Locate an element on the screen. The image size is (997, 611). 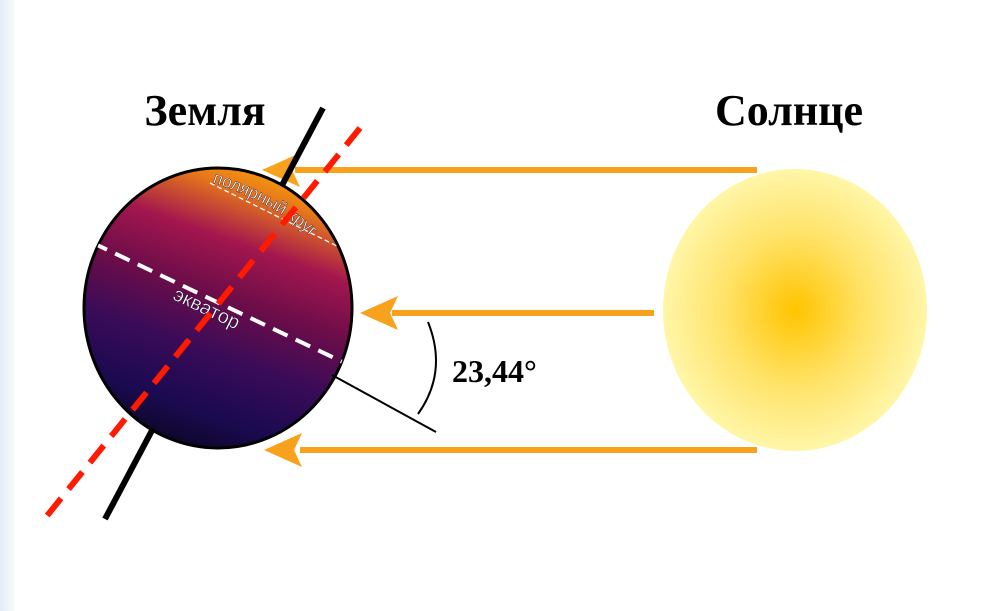
ray-top is located at coordinates (509, 170).